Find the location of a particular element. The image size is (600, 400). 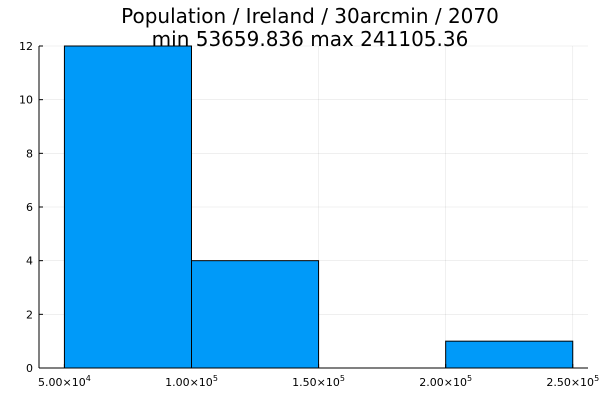

x-tick-label-1: 1.00×10⁵ is located at coordinates (191, 381).